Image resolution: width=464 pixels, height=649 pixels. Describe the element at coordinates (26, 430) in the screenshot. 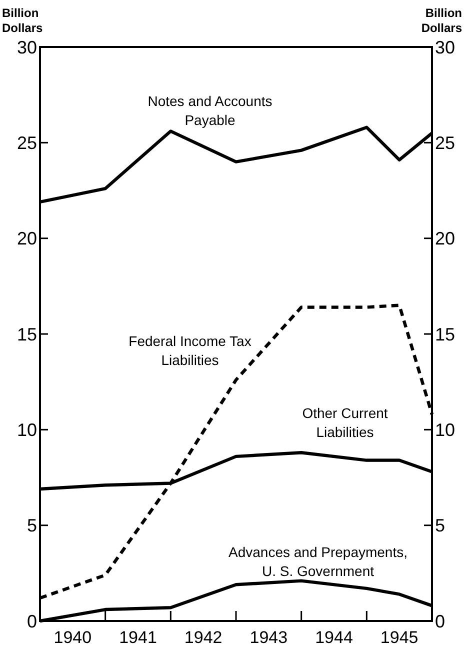

I see `y-tick-label: 10` at that location.